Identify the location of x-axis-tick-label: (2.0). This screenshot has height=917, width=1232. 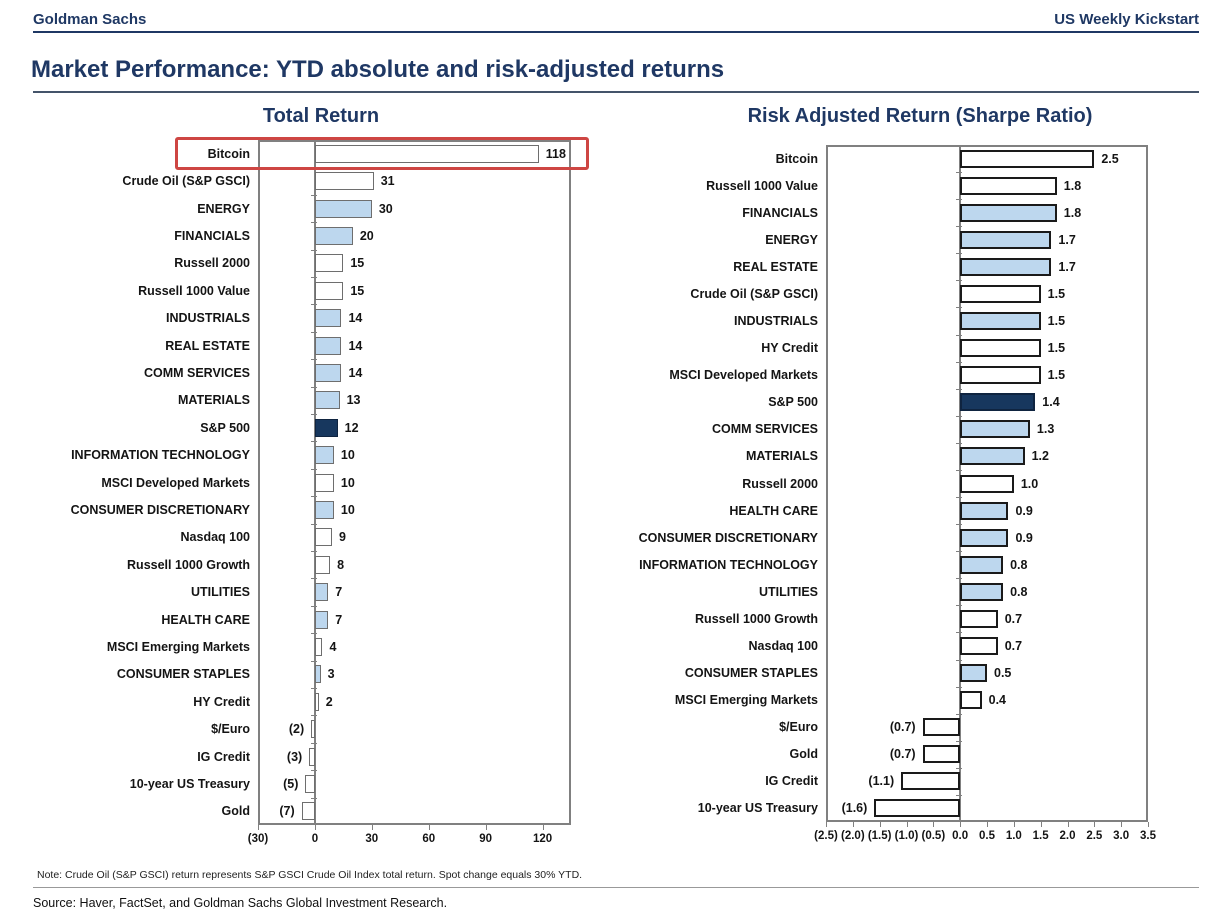
(853, 836).